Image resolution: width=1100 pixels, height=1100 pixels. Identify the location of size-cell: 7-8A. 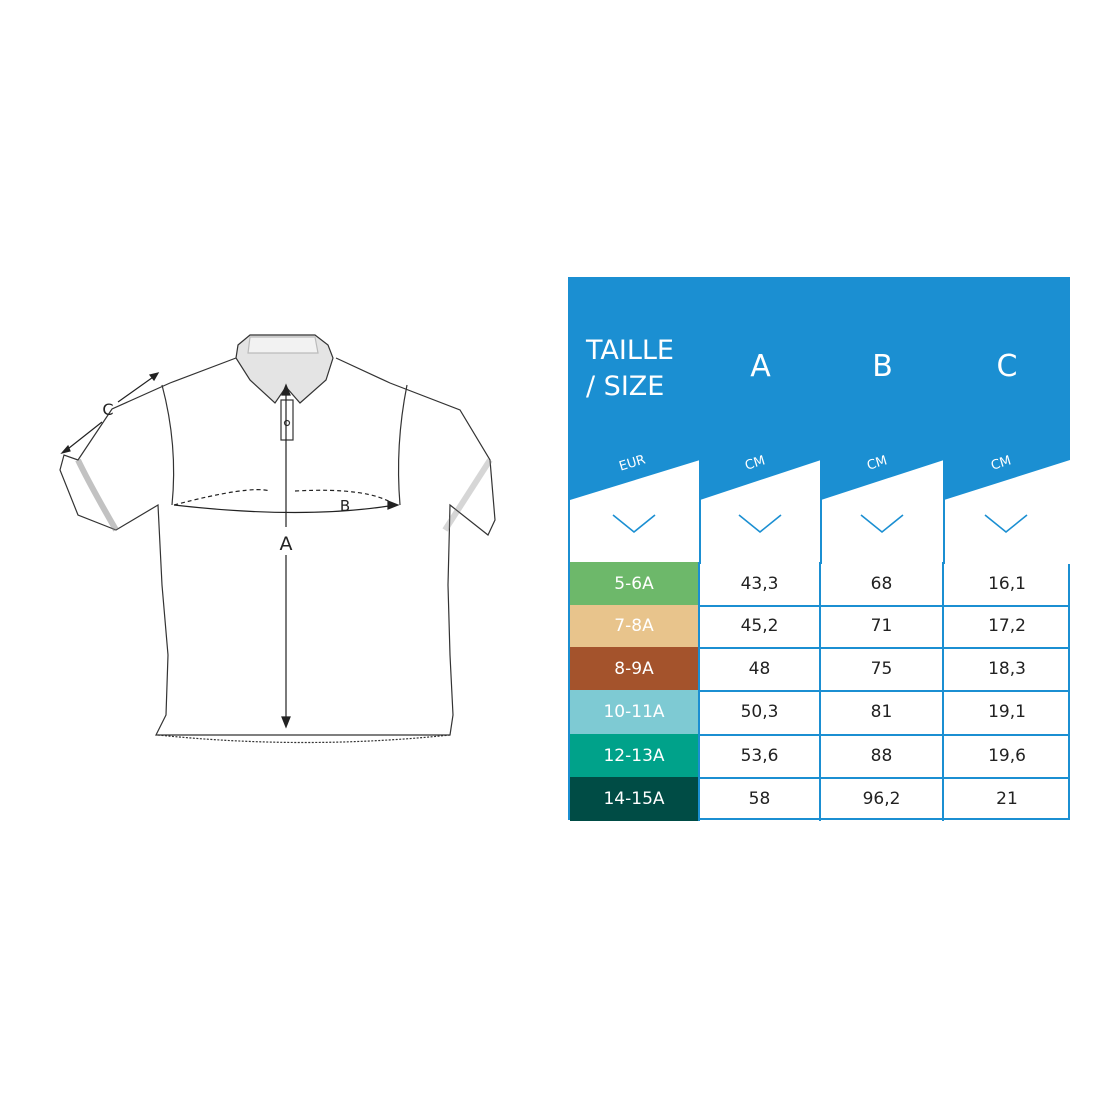
(635, 627).